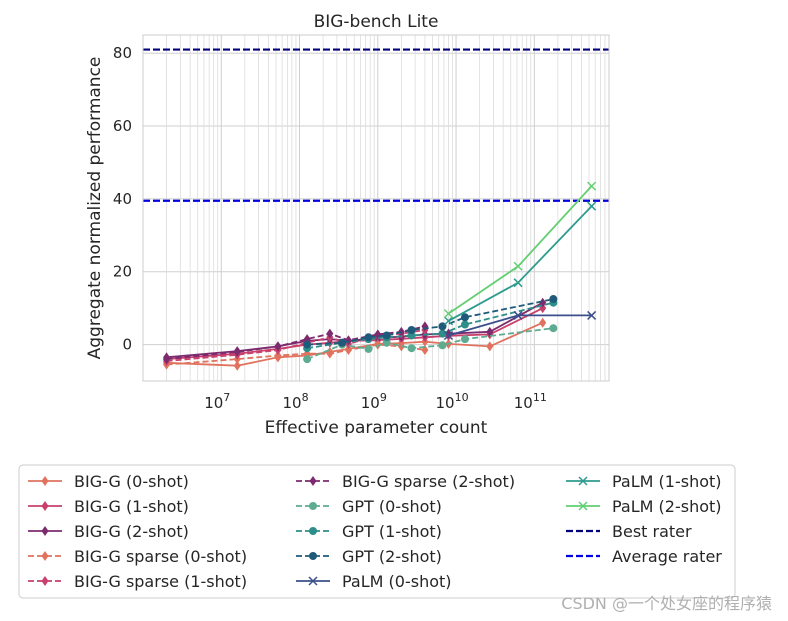 This screenshot has width=788, height=621. I want to click on y-tick-label: 20, so click(122, 272).